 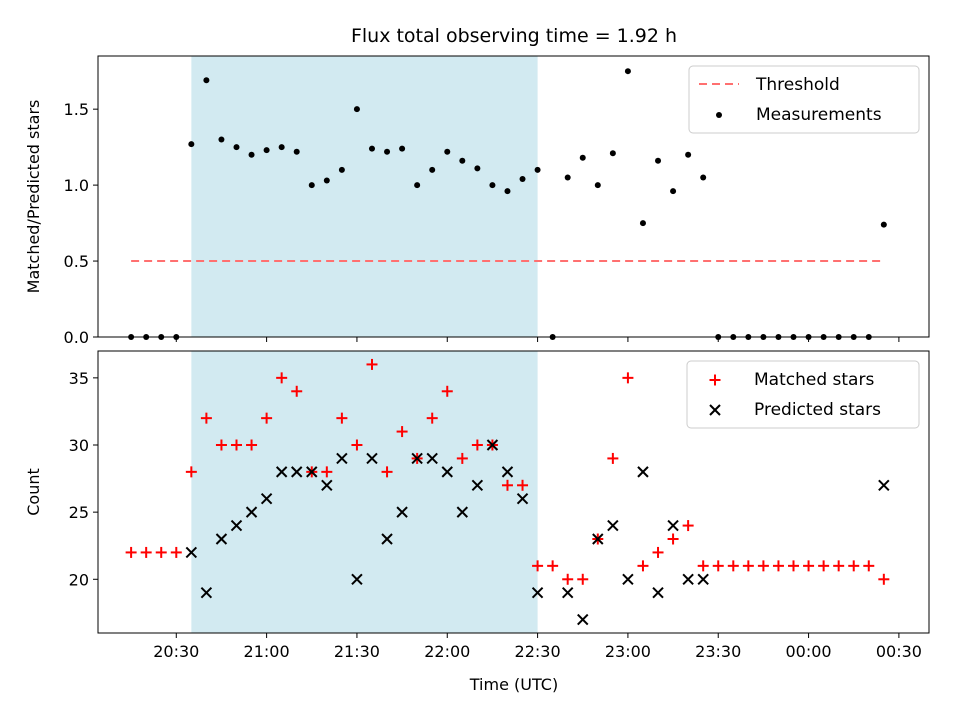 I want to click on y-tick-label: 0.0, so click(x=76, y=337).